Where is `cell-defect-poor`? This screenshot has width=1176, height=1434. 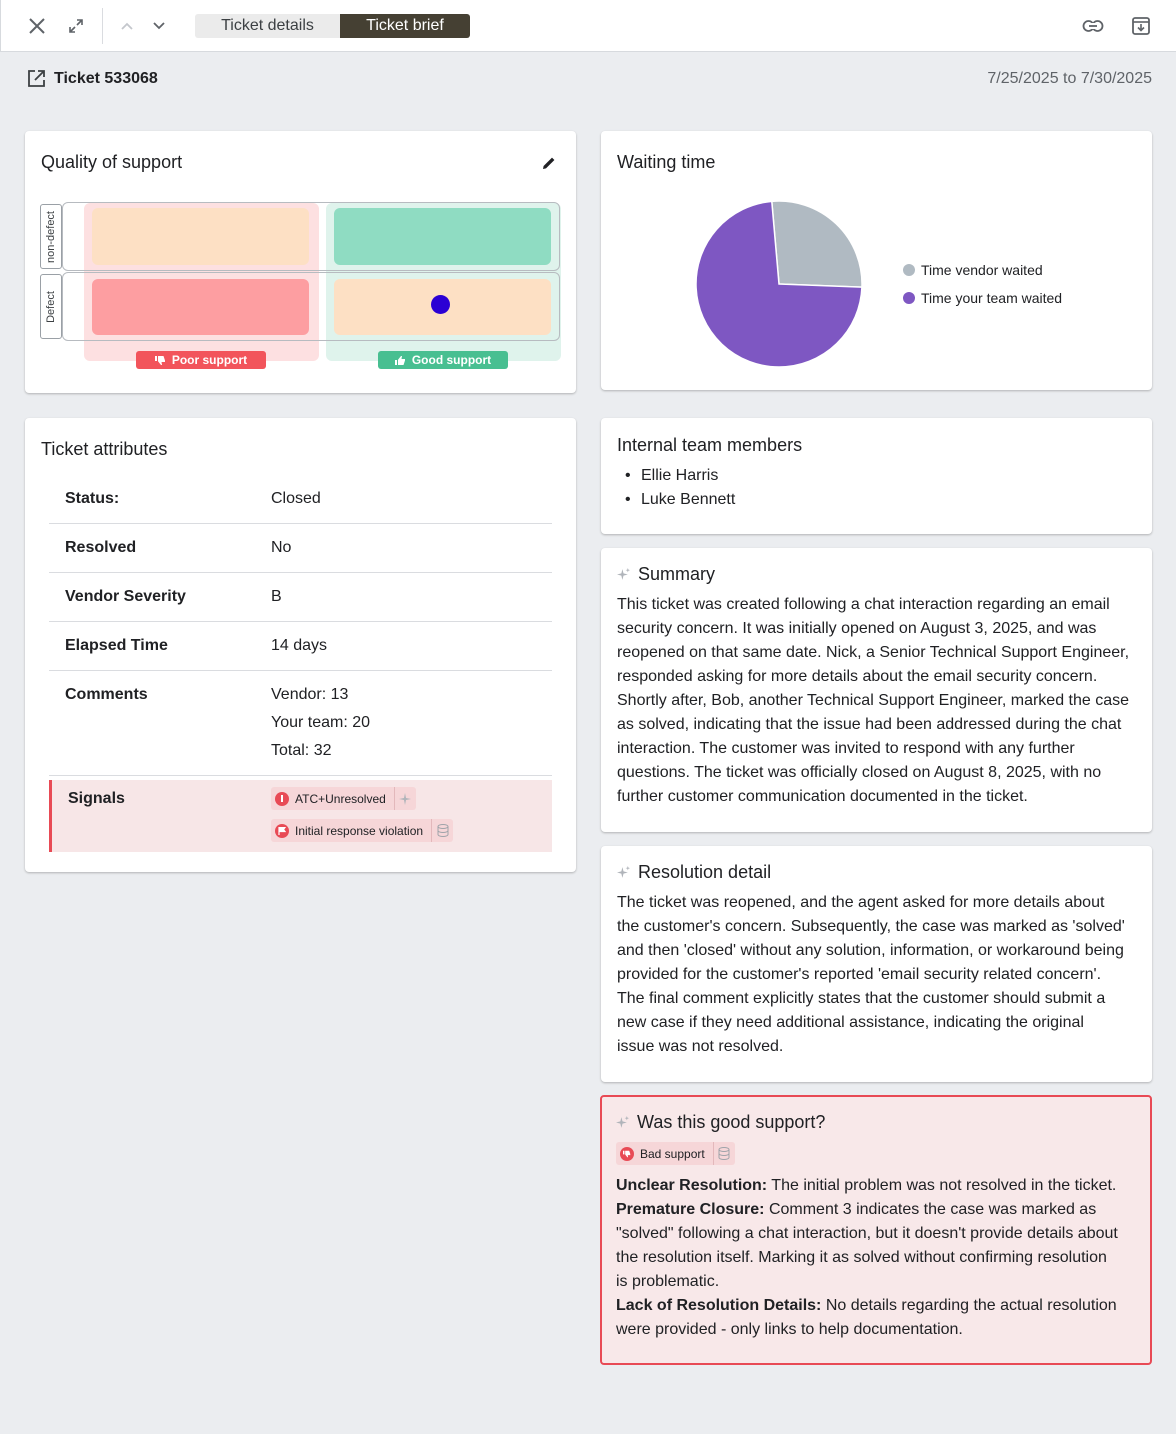 cell-defect-poor is located at coordinates (200, 307).